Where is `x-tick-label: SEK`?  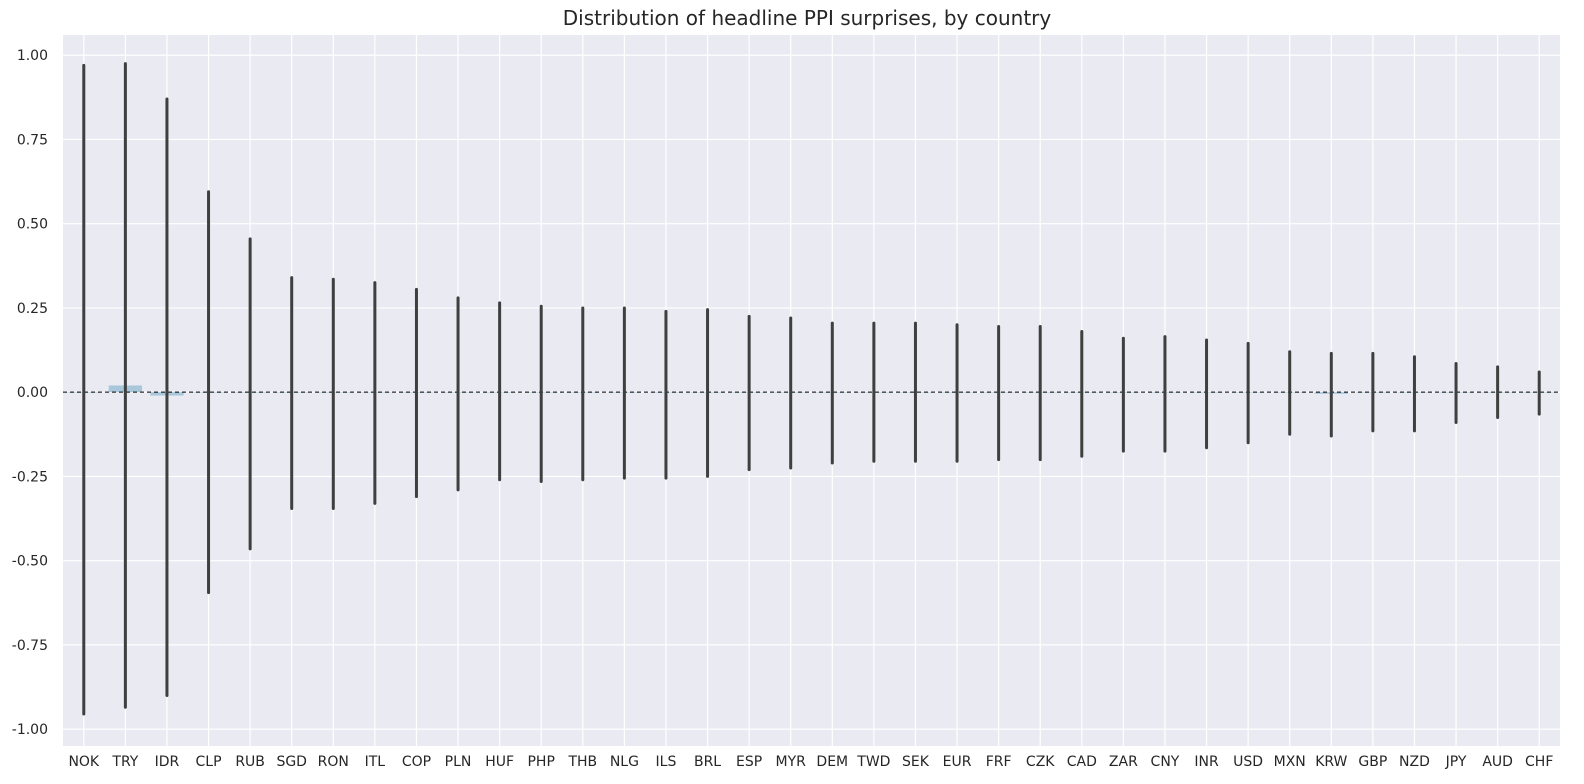
x-tick-label: SEK is located at coordinates (916, 762).